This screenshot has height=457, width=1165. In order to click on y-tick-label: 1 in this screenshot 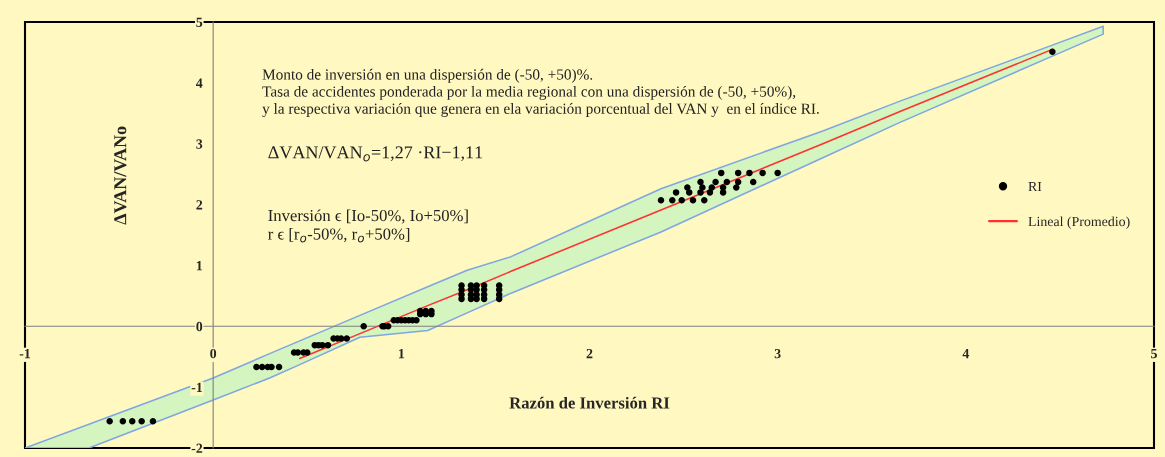, I will do `click(199, 266)`.